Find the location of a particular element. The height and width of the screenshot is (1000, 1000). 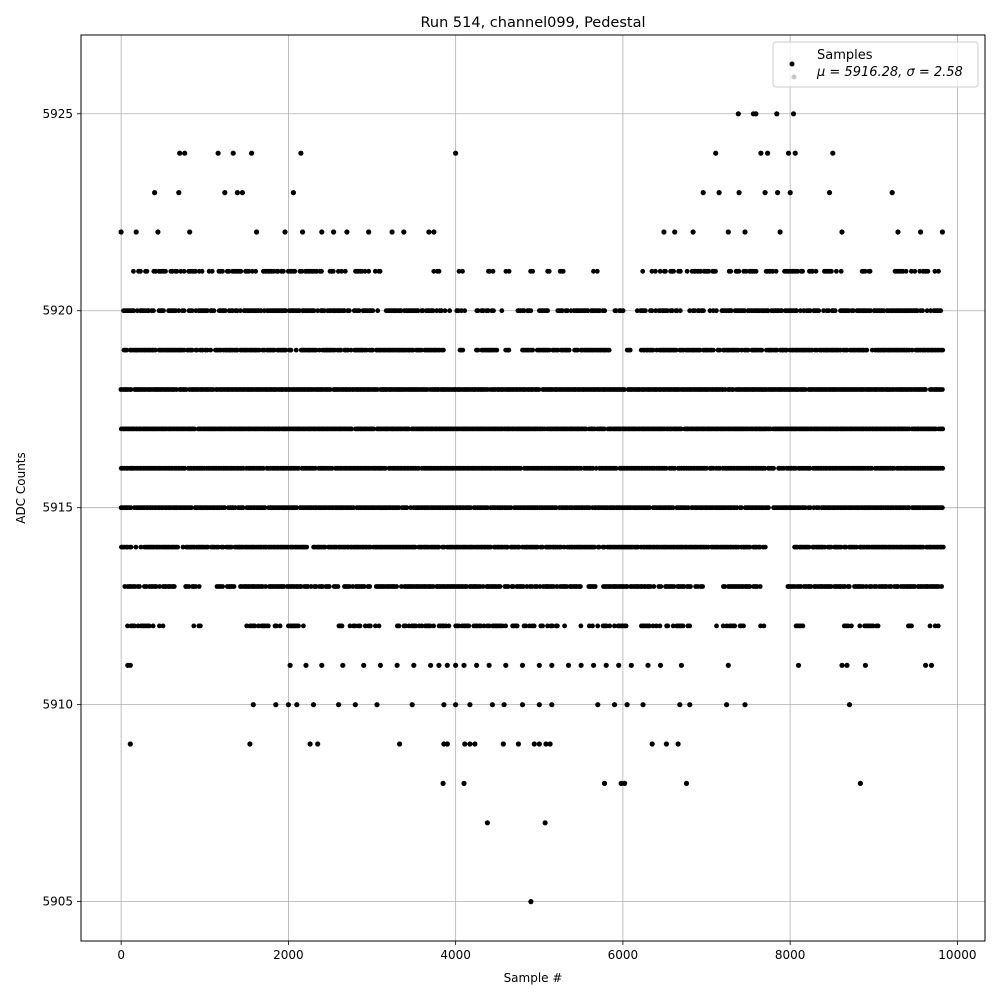

x-tick-label: 4000 is located at coordinates (455, 955).